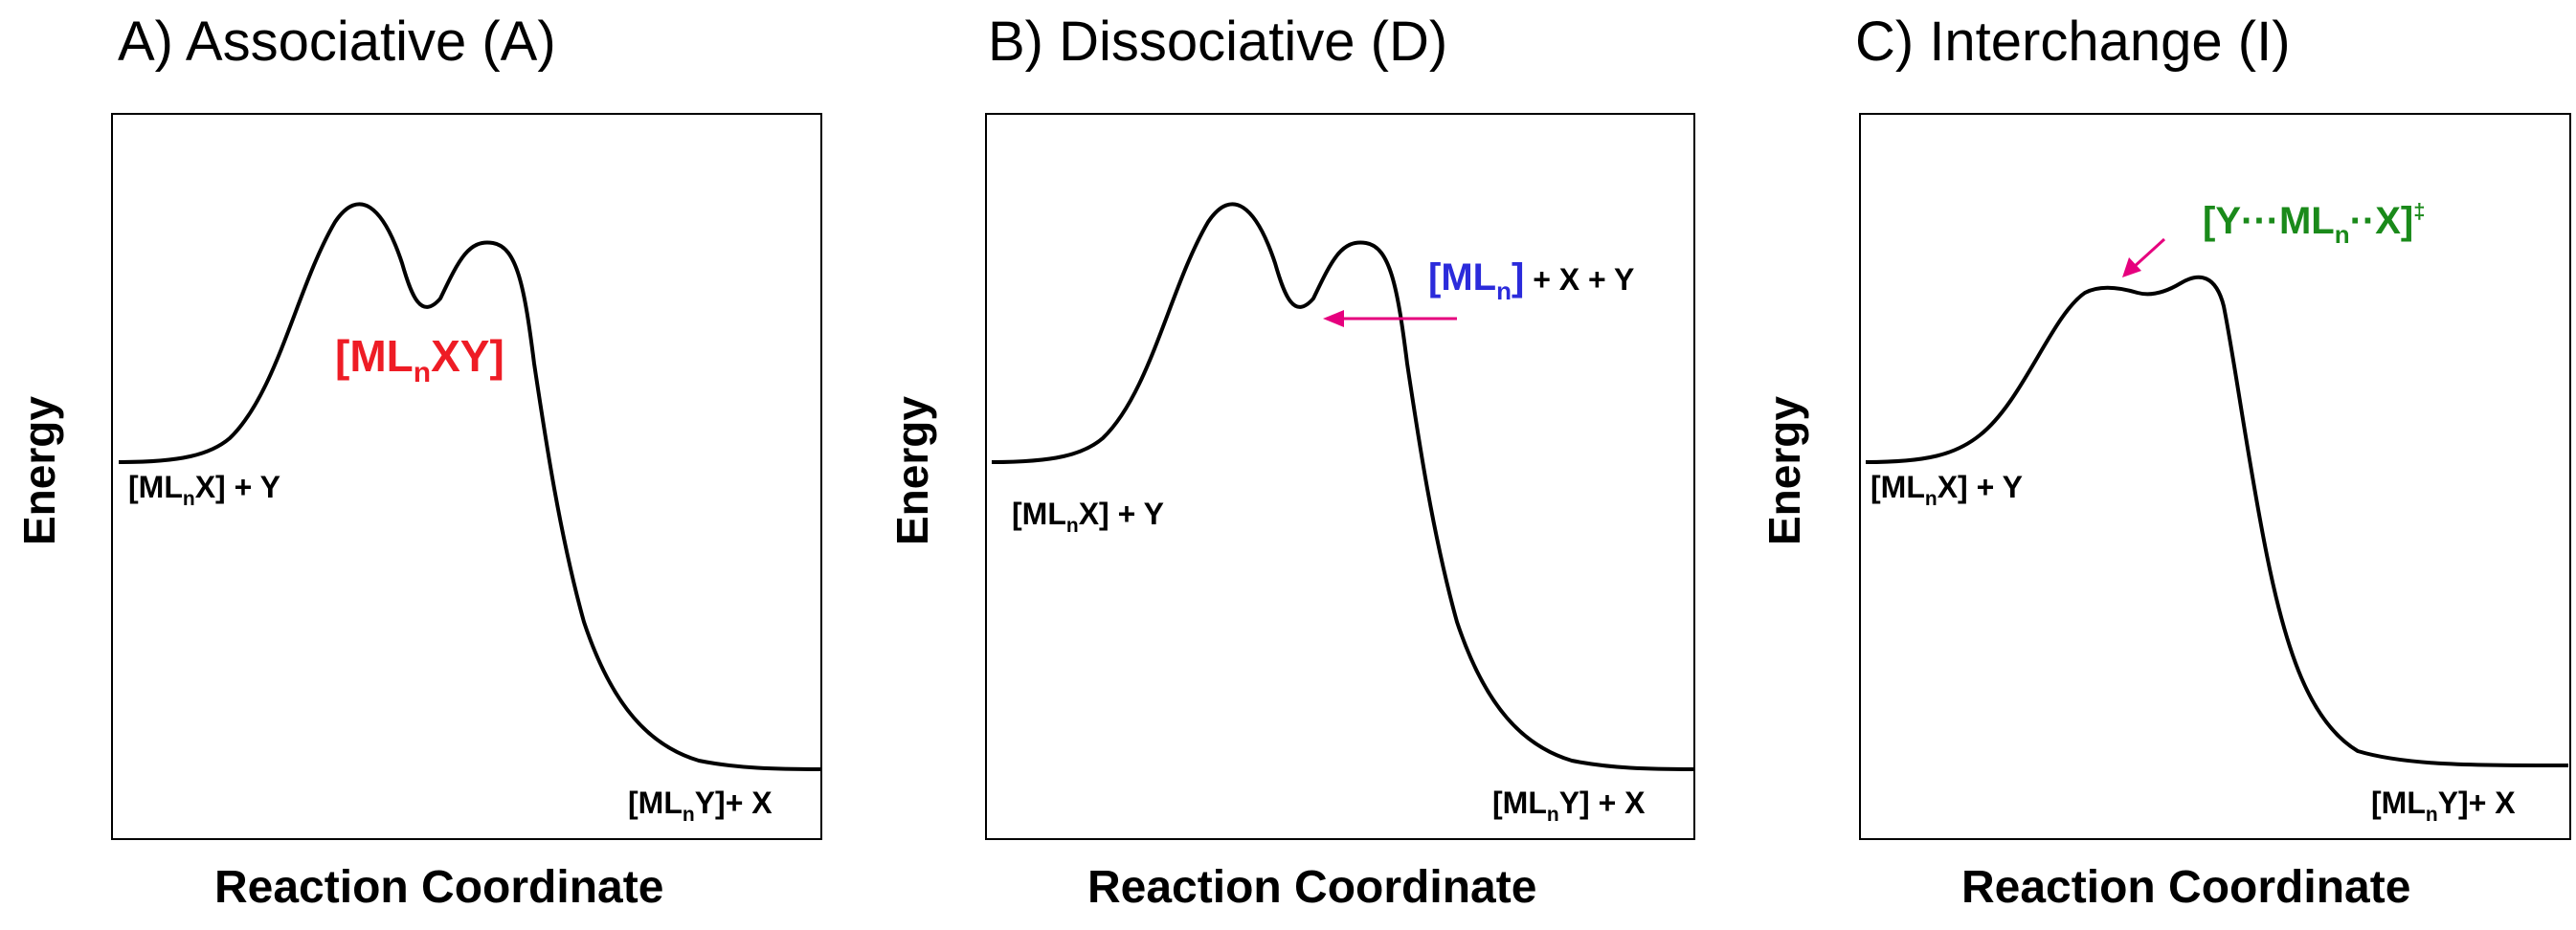 The height and width of the screenshot is (930, 2576). I want to click on panel-title: A) Associative (A), so click(337, 42).